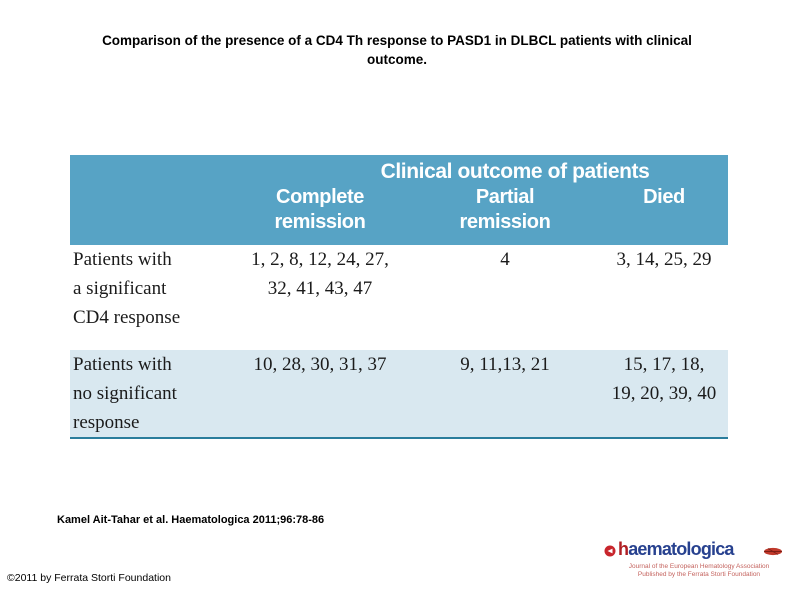 Image resolution: width=794 pixels, height=595 pixels. What do you see at coordinates (664, 379) in the screenshot?
I see `cell-nosignificant-died: 15, 17, 18, 19, 20, 39, 40` at bounding box center [664, 379].